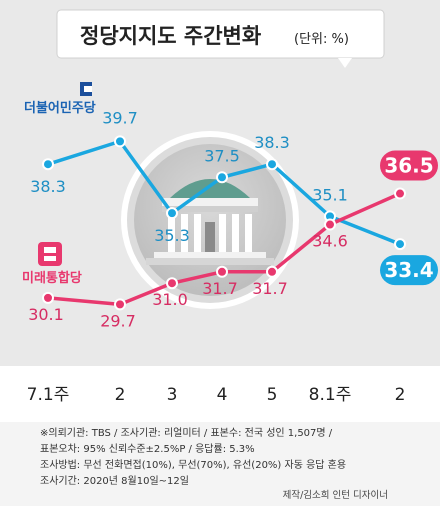 Image resolution: width=440 pixels, height=506 pixels. I want to click on upp-value-label: 30.1, so click(46, 314).